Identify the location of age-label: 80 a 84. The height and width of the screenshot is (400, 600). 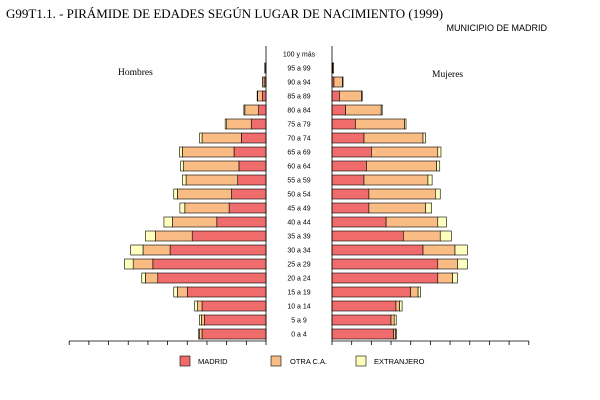
(298, 111).